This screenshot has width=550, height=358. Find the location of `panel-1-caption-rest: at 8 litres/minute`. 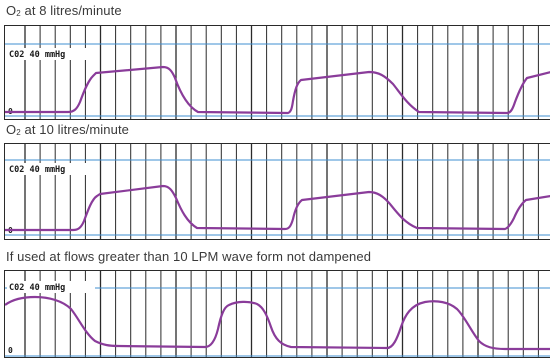

panel-1-caption-rest: at 8 litres/minute is located at coordinates (71, 10).